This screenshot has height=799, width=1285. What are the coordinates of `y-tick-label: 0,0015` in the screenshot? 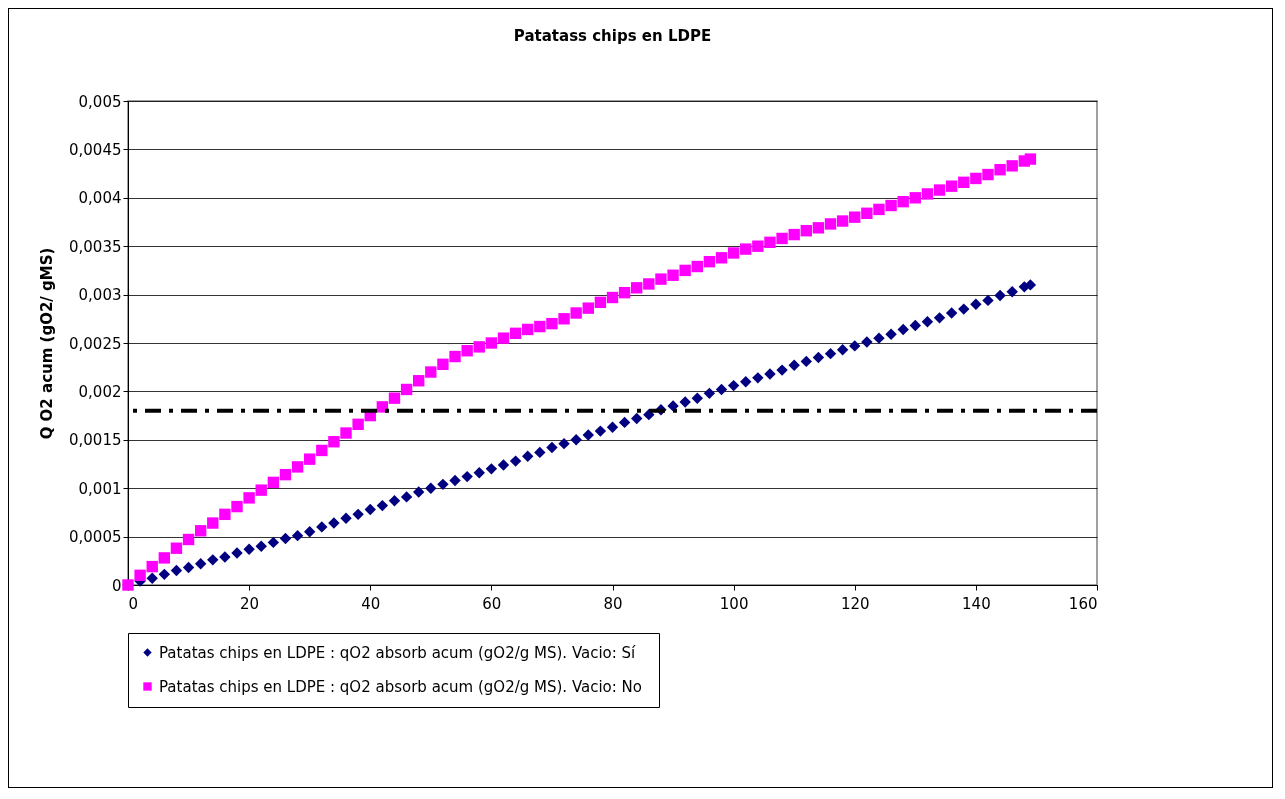 It's located at (95, 440).